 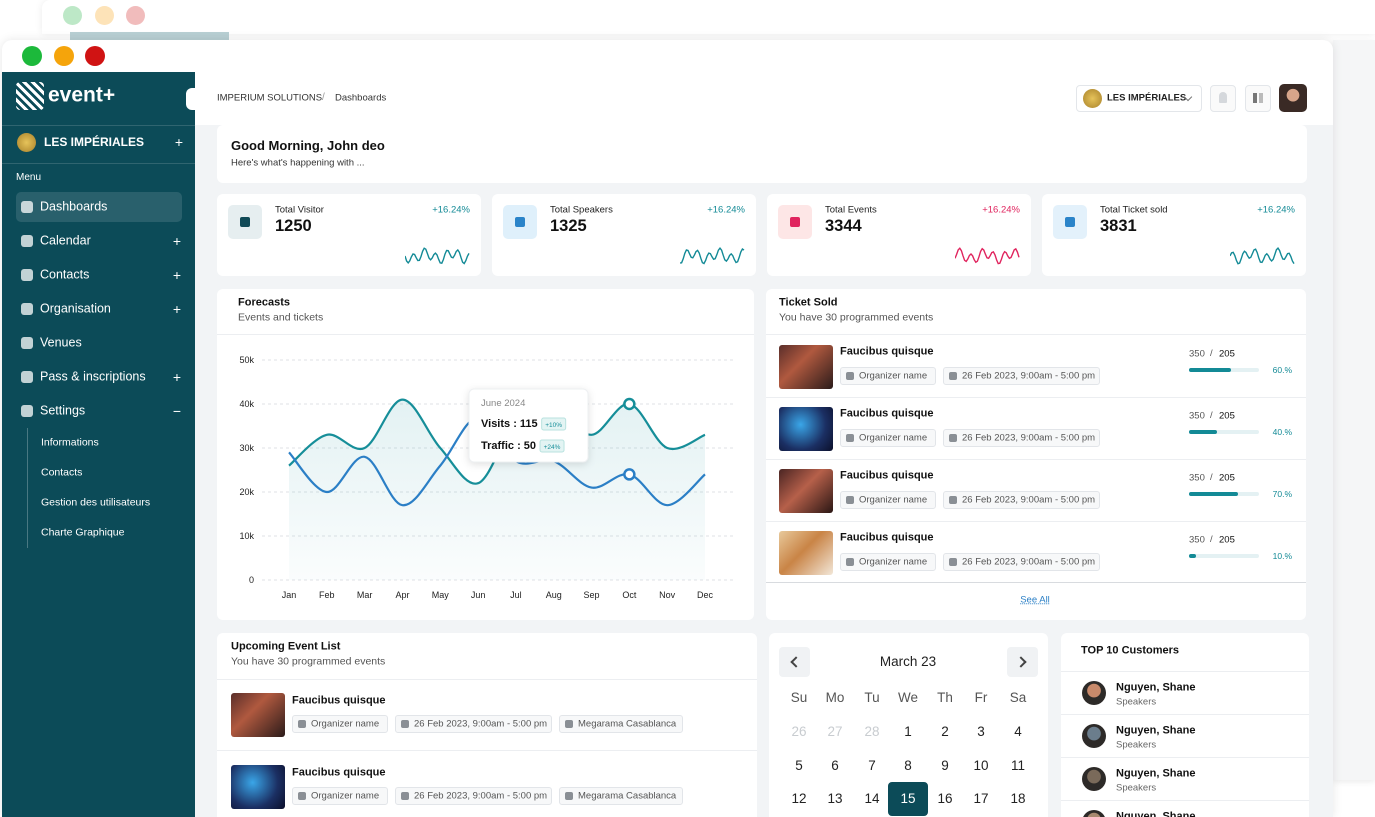 I want to click on menu-item: Calendar, so click(x=65, y=240).